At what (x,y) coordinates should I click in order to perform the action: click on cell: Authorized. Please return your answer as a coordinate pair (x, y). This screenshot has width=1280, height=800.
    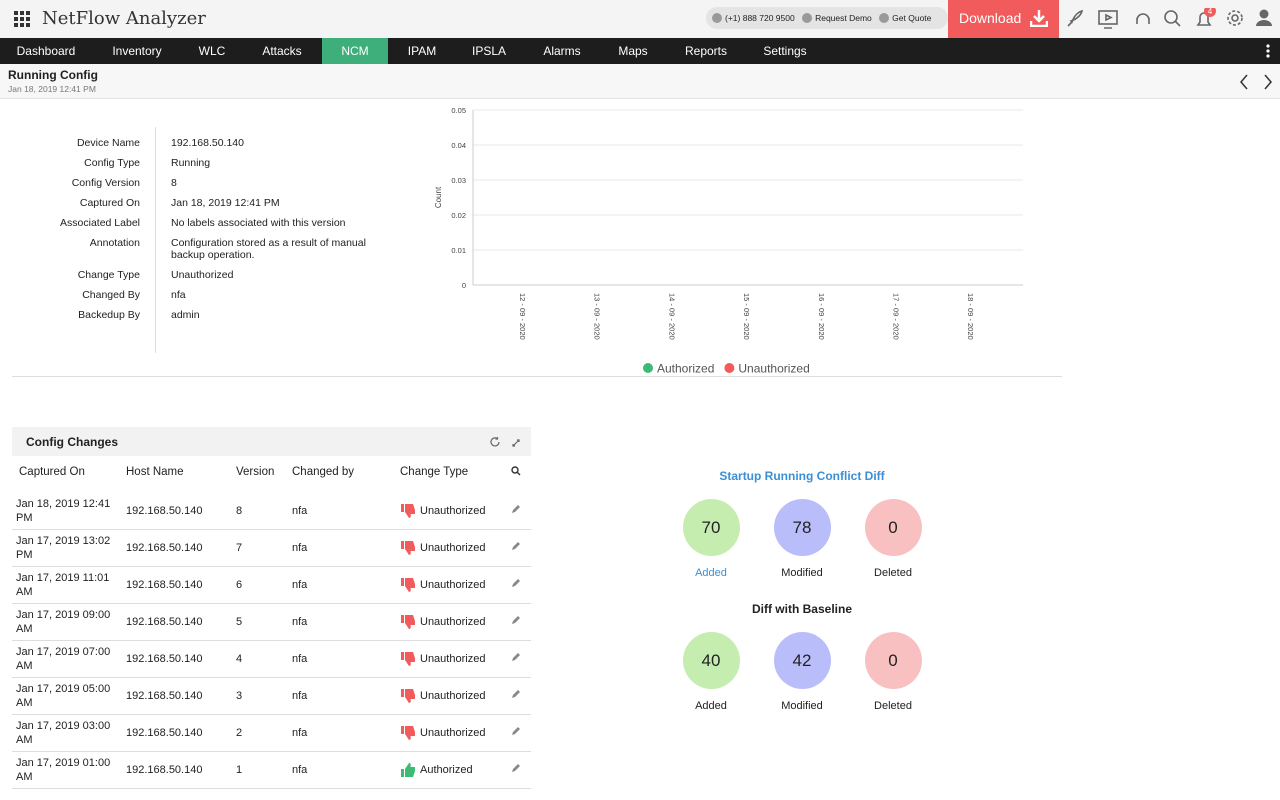
    Looking at the image, I should click on (451, 770).